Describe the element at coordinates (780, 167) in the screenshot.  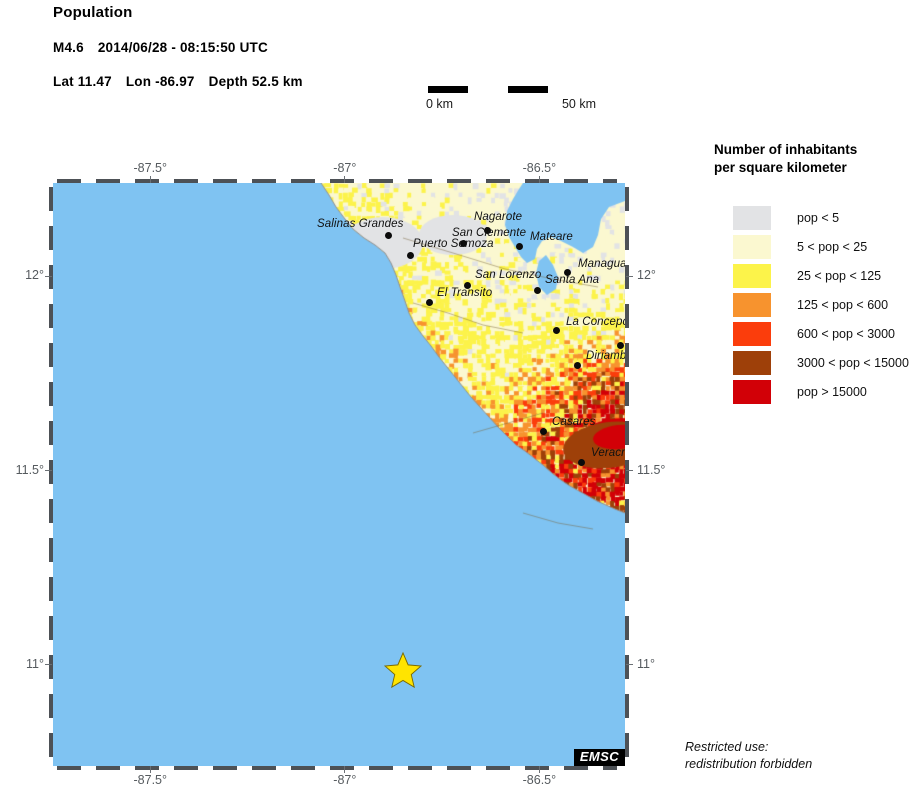
I see `legend-title-line2: per square kilometer` at that location.